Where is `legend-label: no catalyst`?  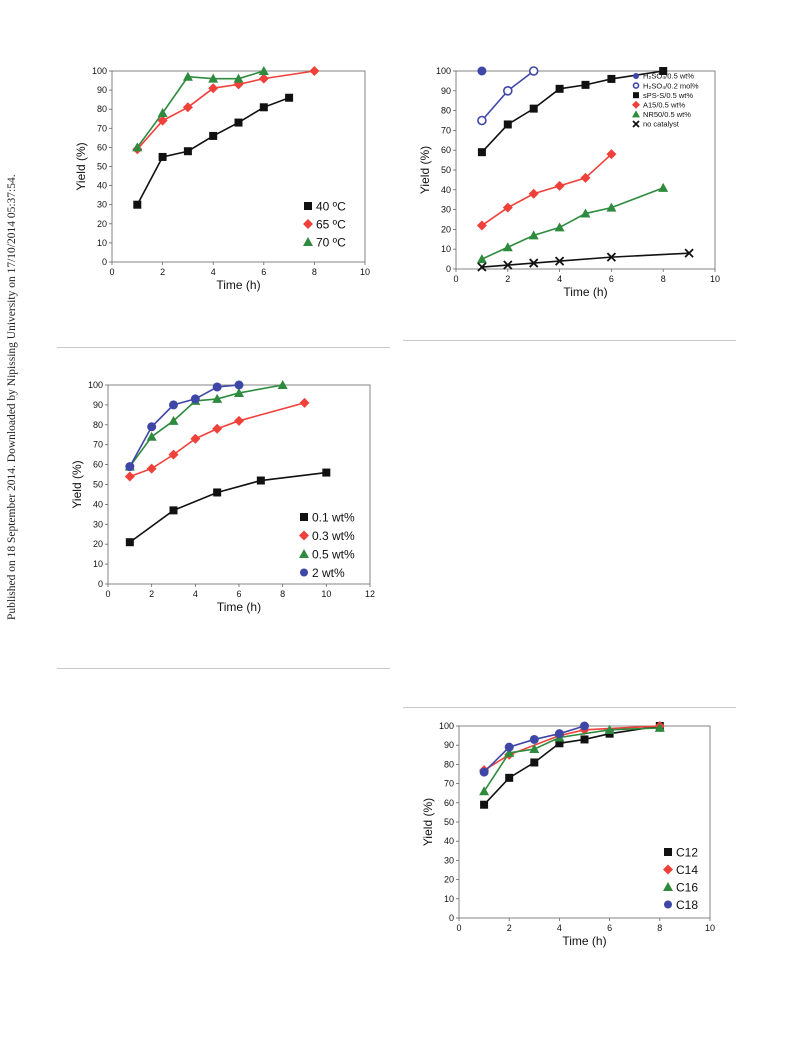
legend-label: no catalyst is located at coordinates (661, 124).